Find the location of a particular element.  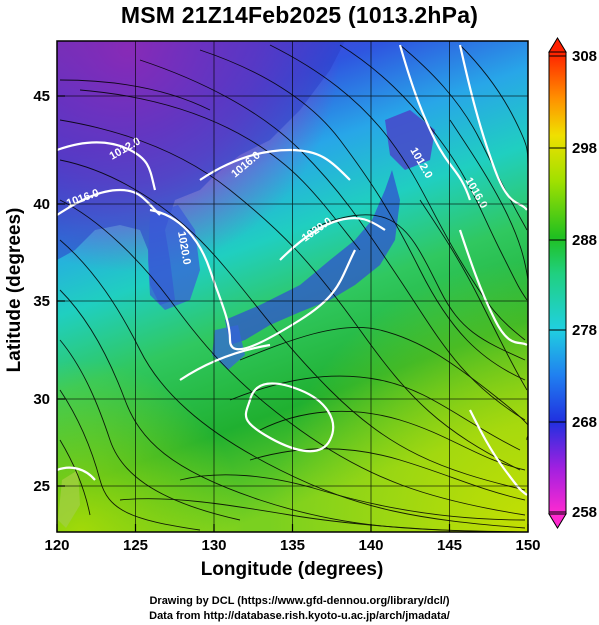

colorbar-label: 288 is located at coordinates (584, 240).